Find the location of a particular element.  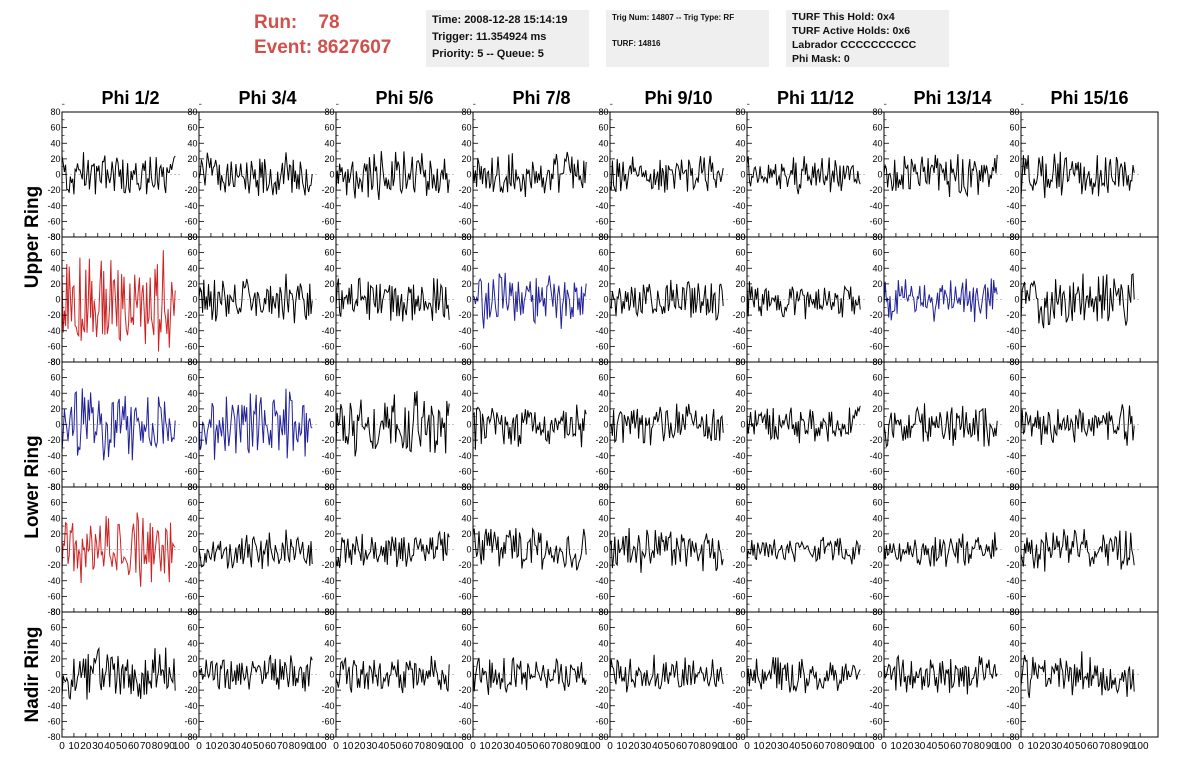

waveform-r3-c5 is located at coordinates (666, 424).